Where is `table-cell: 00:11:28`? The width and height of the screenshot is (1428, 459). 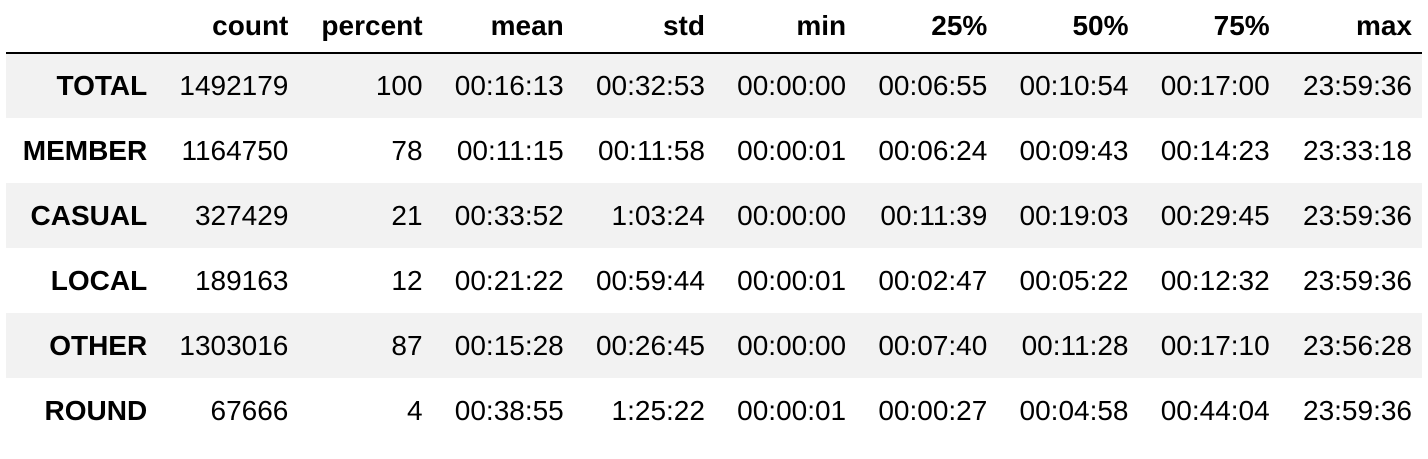
table-cell: 00:11:28 is located at coordinates (1075, 345).